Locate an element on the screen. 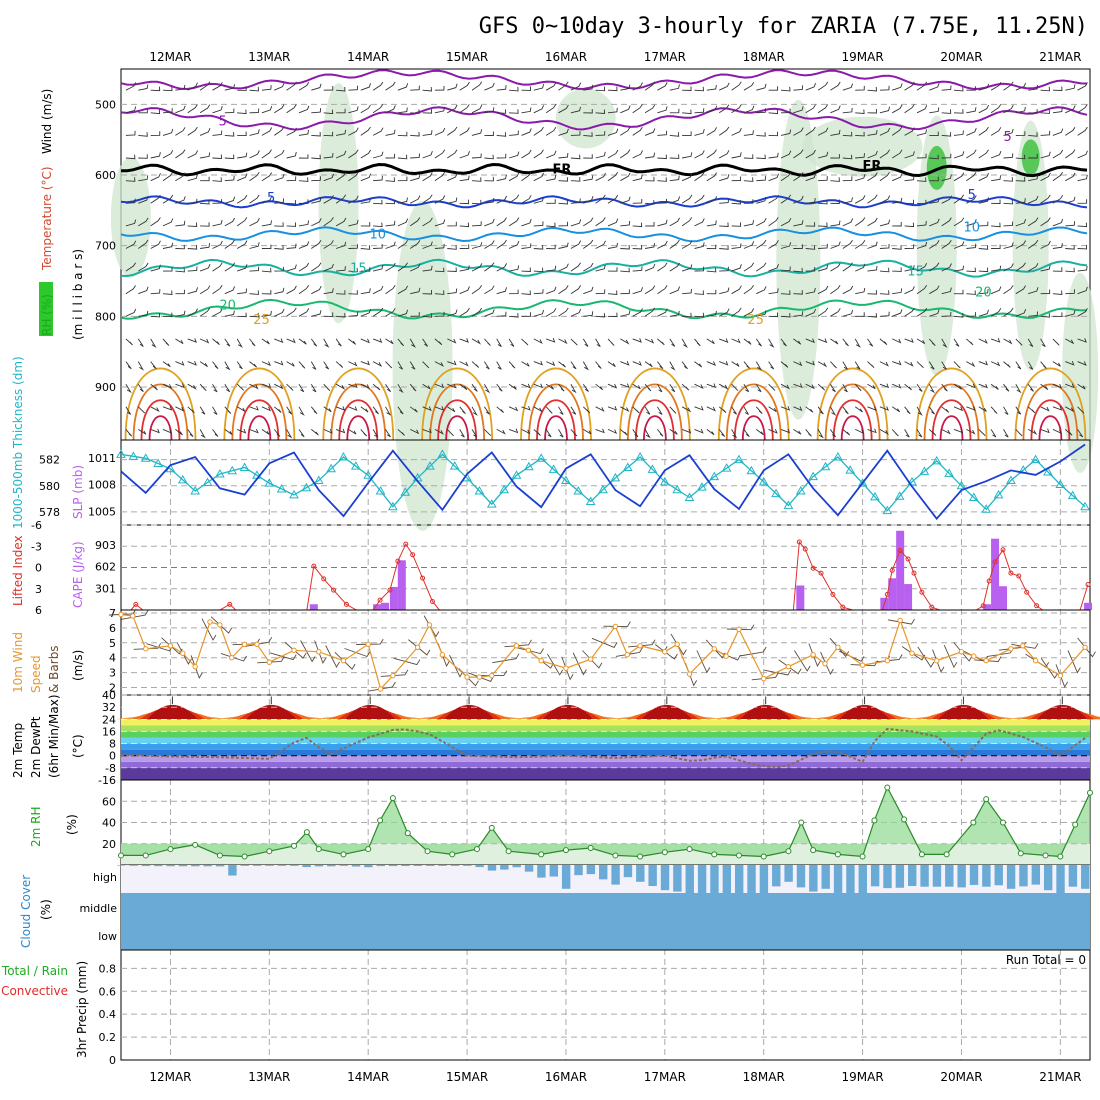  slp-line is located at coordinates (603, 482).